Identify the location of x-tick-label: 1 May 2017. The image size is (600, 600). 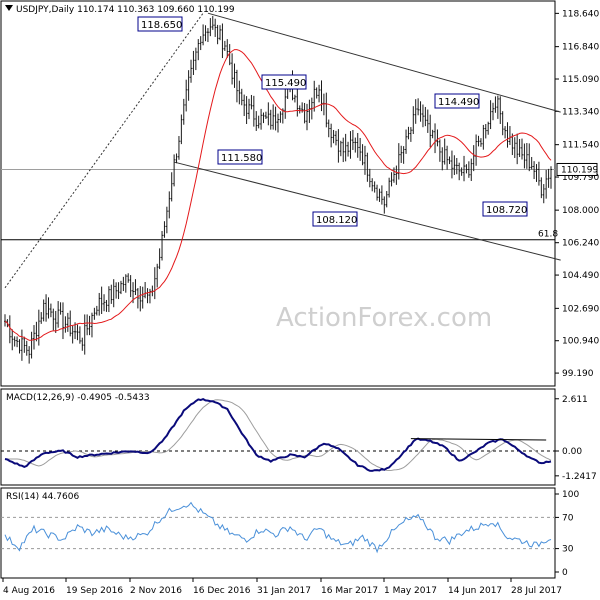
(410, 591).